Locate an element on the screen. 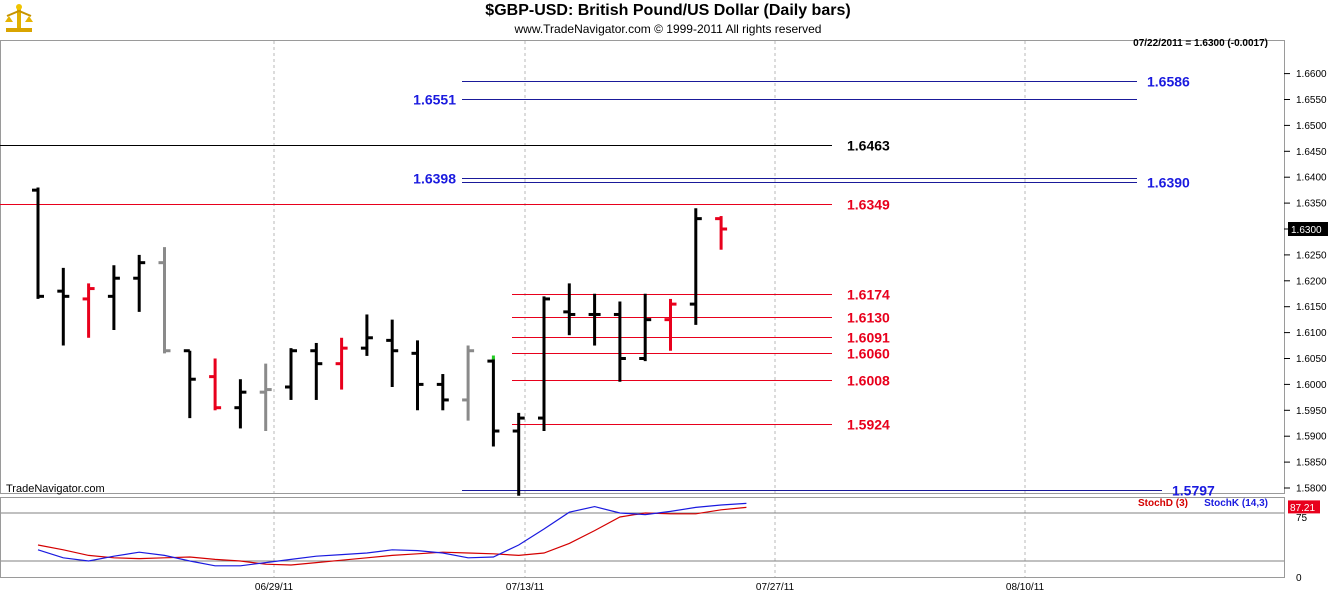  x-tick-label: 07/27/11 is located at coordinates (775, 587).